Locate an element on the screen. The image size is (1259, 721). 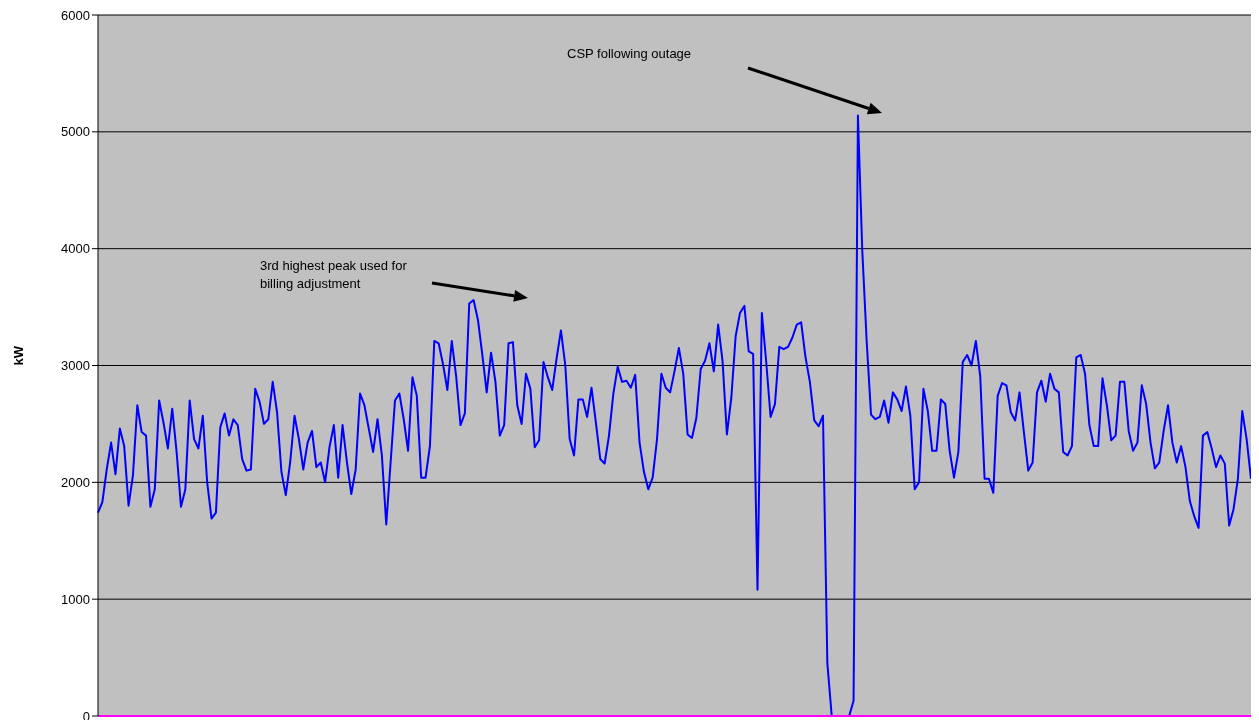
annotation: CSP following outage is located at coordinates (629, 53).